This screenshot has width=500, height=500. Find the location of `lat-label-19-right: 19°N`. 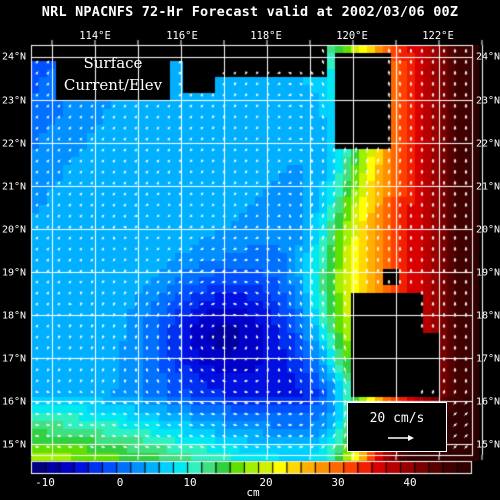

lat-label-19-right: 19°N is located at coordinates (488, 273).